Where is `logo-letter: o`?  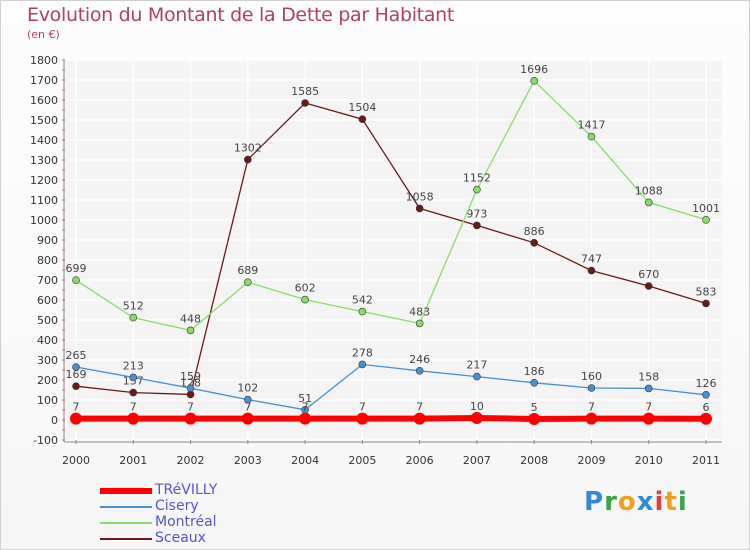 logo-letter: o is located at coordinates (627, 502).